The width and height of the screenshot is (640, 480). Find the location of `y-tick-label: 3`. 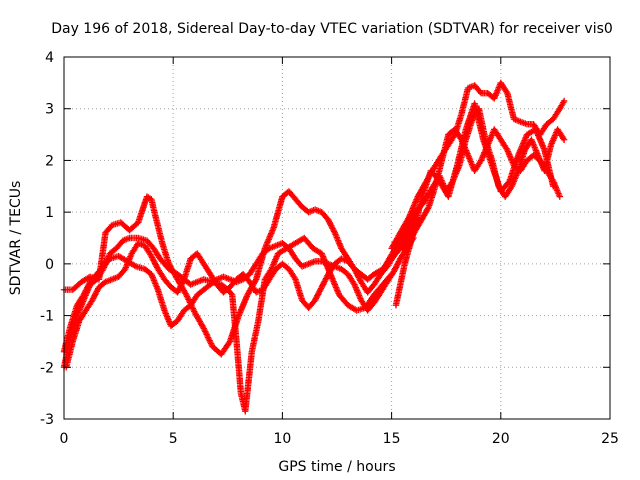

y-tick-label: 3 is located at coordinates (49, 110).